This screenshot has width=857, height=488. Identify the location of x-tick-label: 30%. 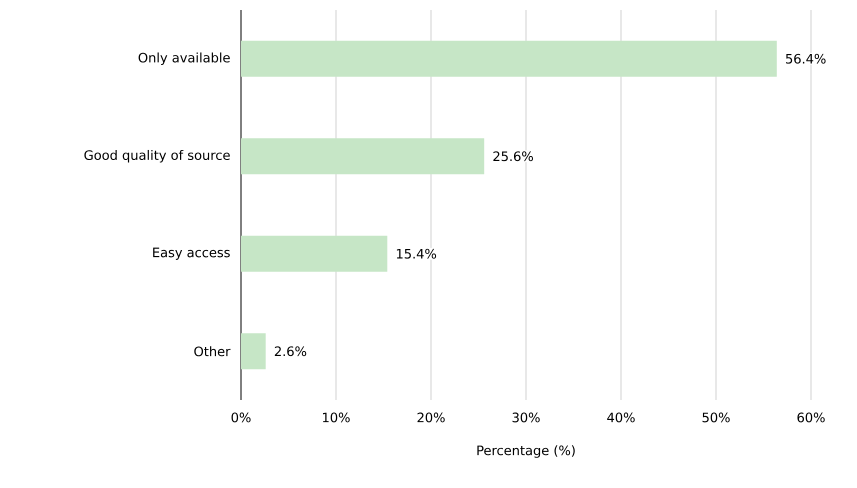
(526, 417).